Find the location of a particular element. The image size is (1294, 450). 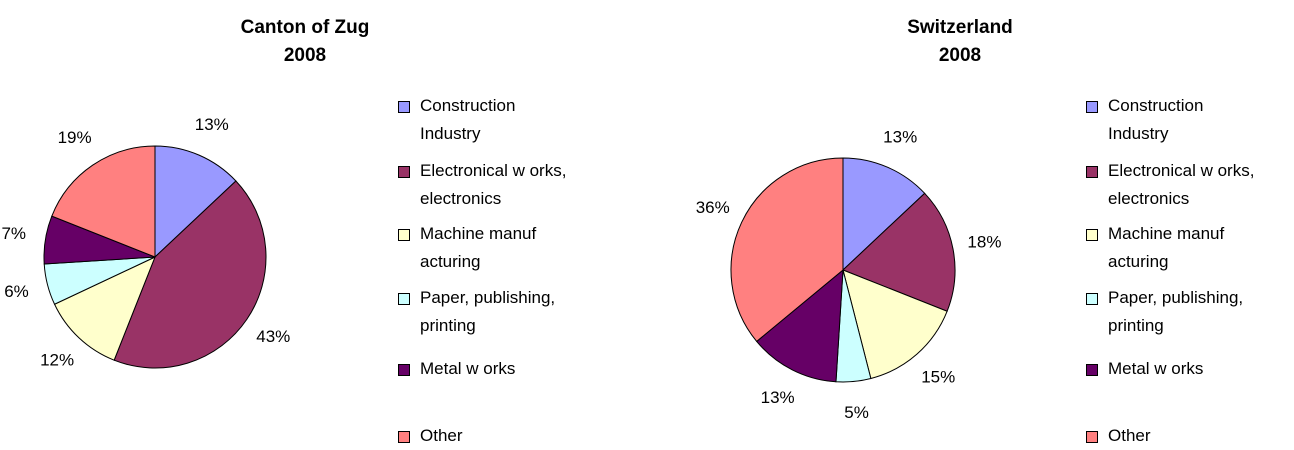

data-label: 6% is located at coordinates (16, 291).